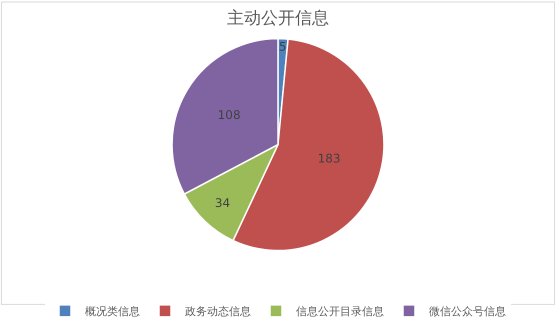 Image resolution: width=556 pixels, height=332 pixels. What do you see at coordinates (222, 203) in the screenshot?
I see `data-label: 34` at bounding box center [222, 203].